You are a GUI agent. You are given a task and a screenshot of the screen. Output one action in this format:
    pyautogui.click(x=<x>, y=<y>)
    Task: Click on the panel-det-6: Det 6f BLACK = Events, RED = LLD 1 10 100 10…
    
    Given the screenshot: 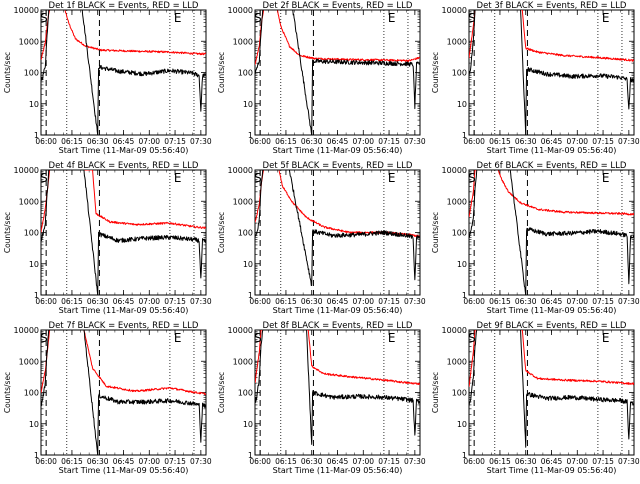 What is the action you would take?
    pyautogui.click(x=535, y=238)
    